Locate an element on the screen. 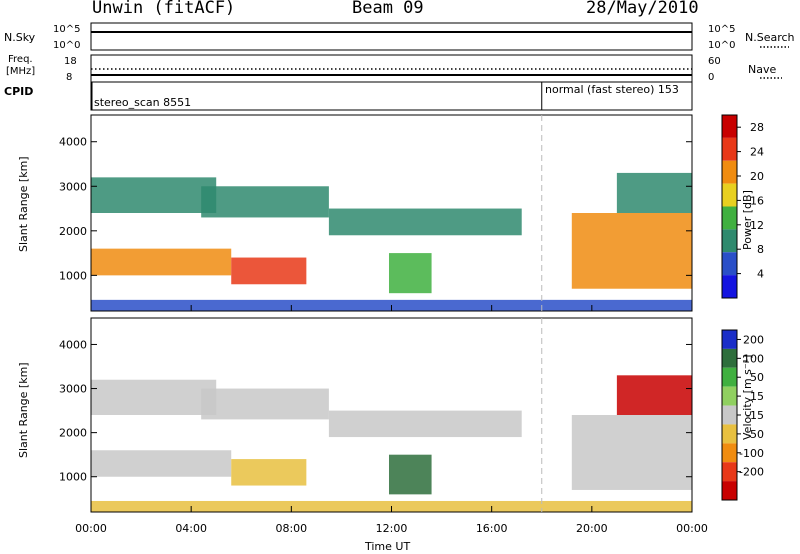 The image size is (800, 554). cpid-mode-2-name: normal (fast stereo) is located at coordinates (600, 89).